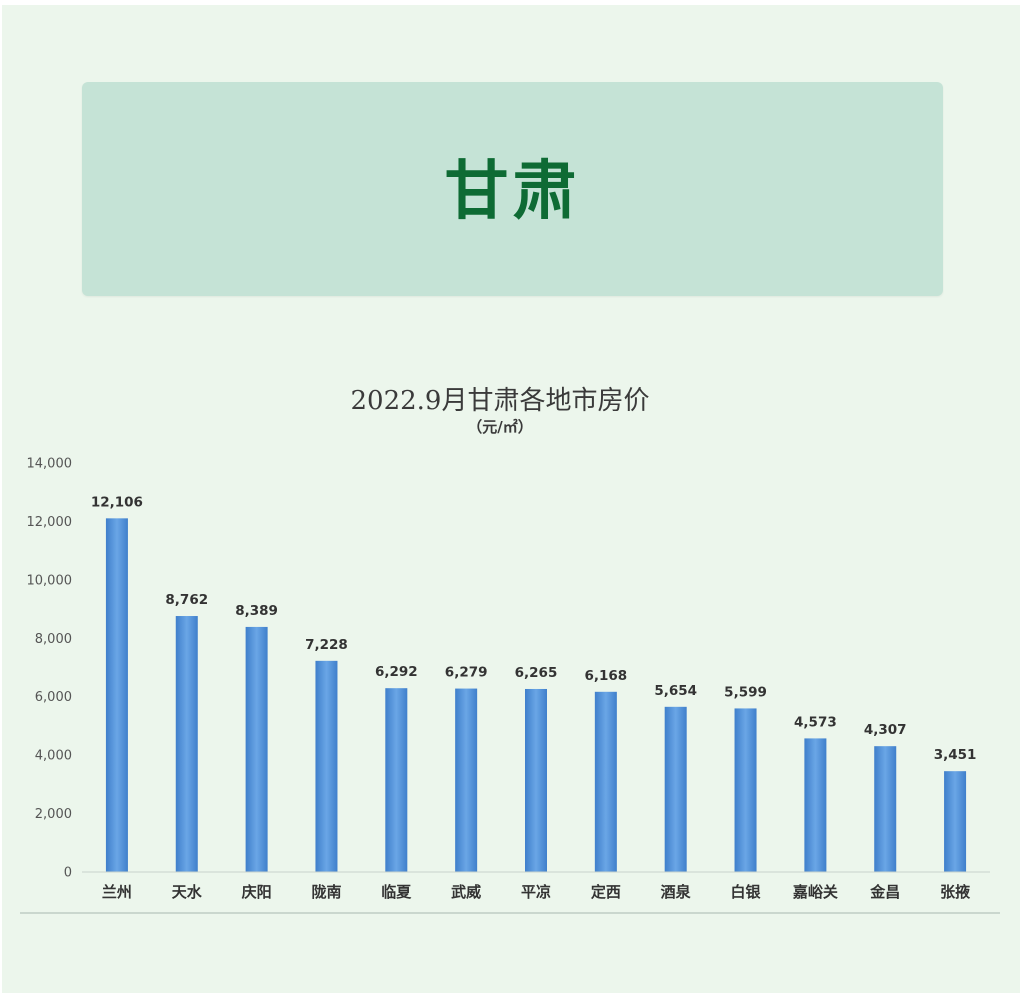 The height and width of the screenshot is (998, 1024). Describe the element at coordinates (885, 730) in the screenshot. I see `data-label: 4,307` at that location.